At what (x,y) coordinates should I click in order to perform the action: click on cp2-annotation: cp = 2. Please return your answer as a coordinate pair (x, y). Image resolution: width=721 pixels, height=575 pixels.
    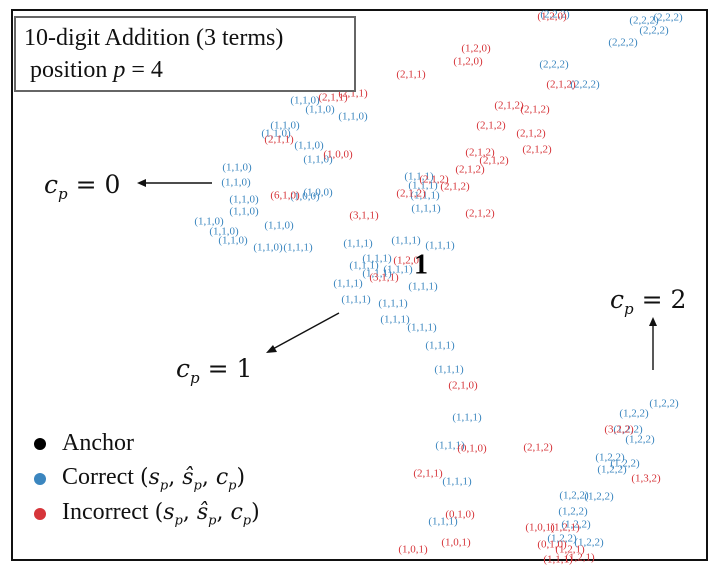
    Looking at the image, I should click on (648, 327).